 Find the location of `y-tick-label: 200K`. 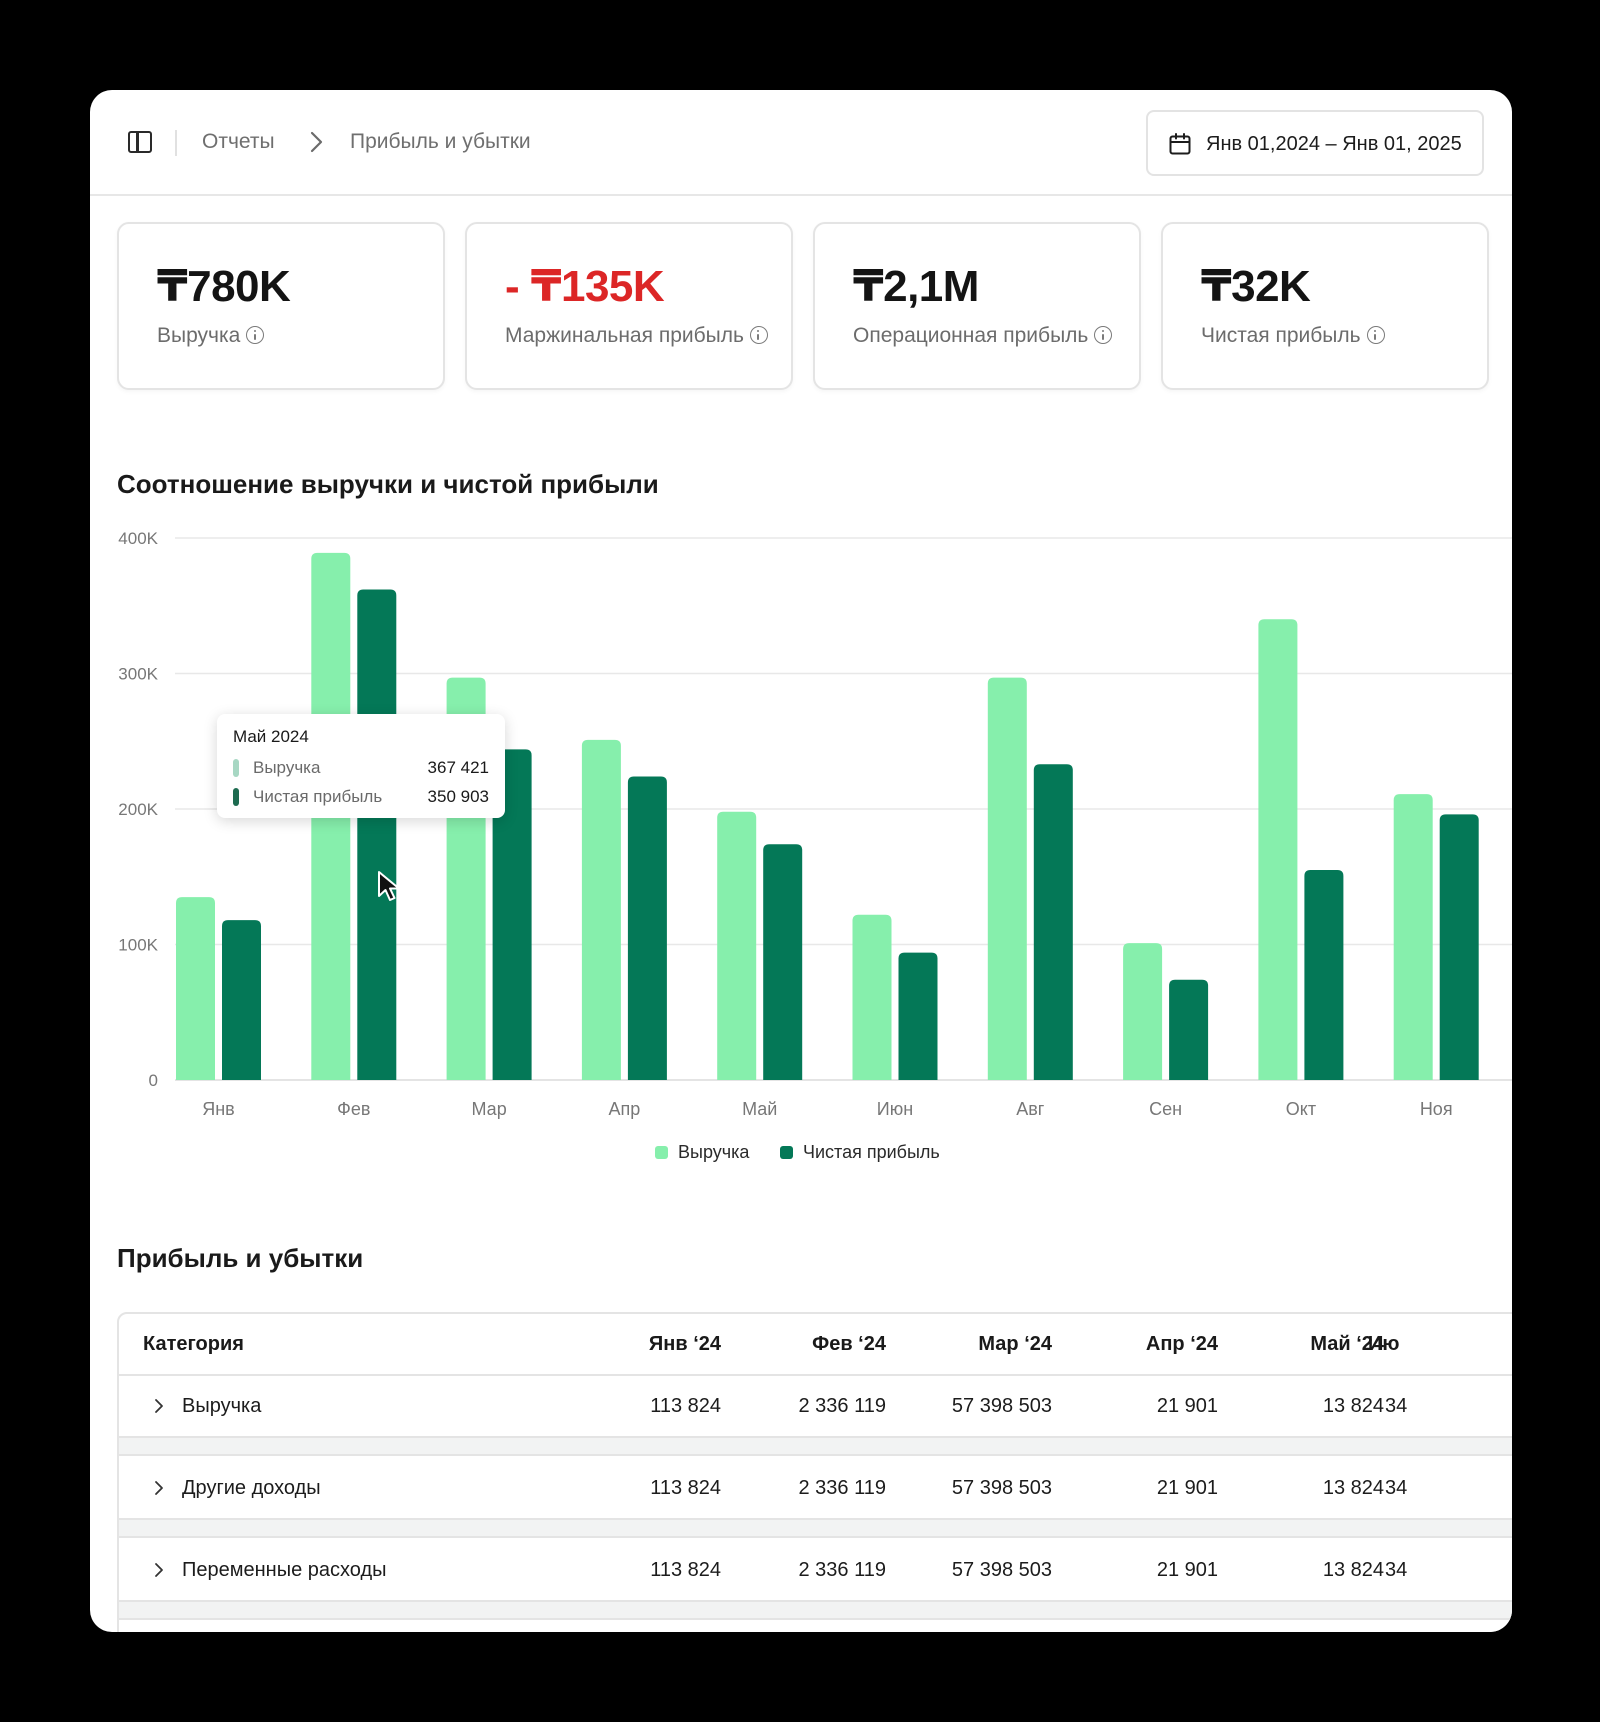

y-tick-label: 200K is located at coordinates (138, 809).